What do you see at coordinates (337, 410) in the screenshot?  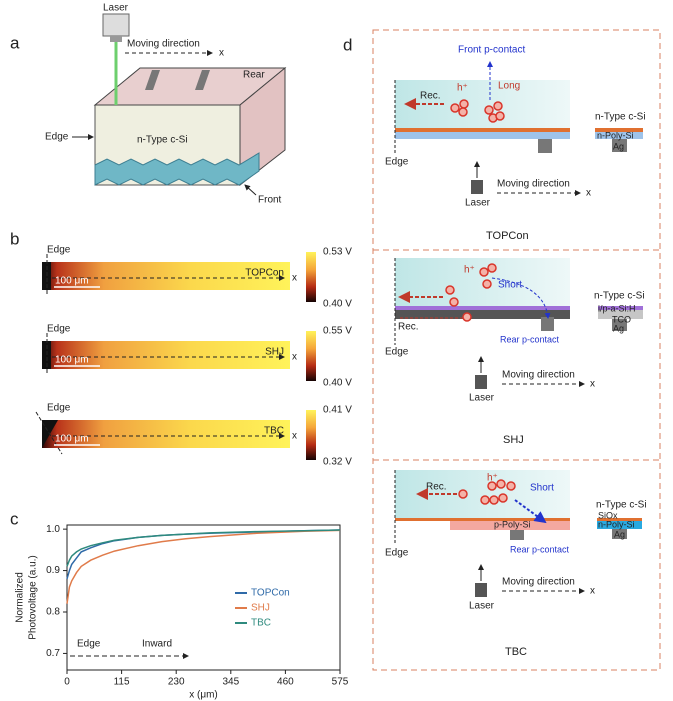 I see `colorbar-max: 0.41 V` at bounding box center [337, 410].